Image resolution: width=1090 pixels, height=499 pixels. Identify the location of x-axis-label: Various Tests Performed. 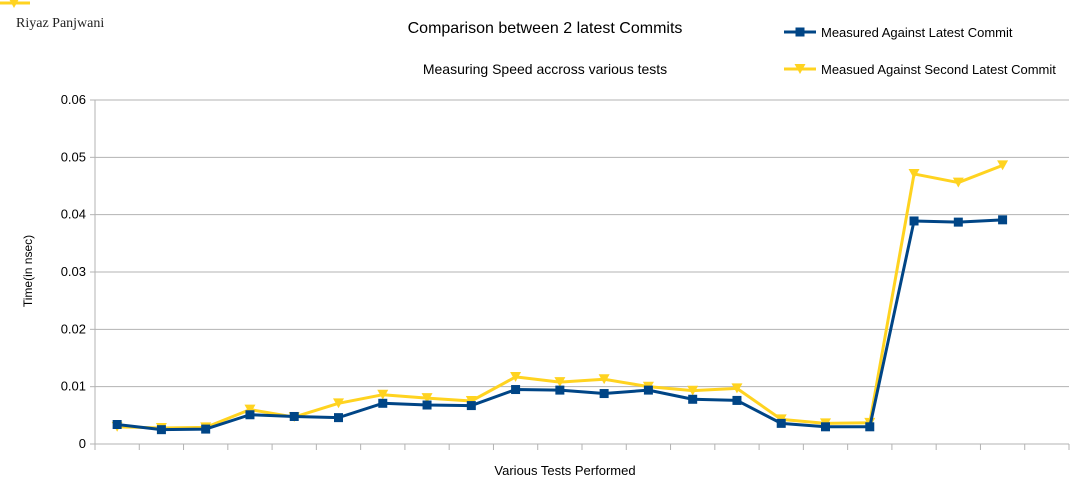
(565, 470).